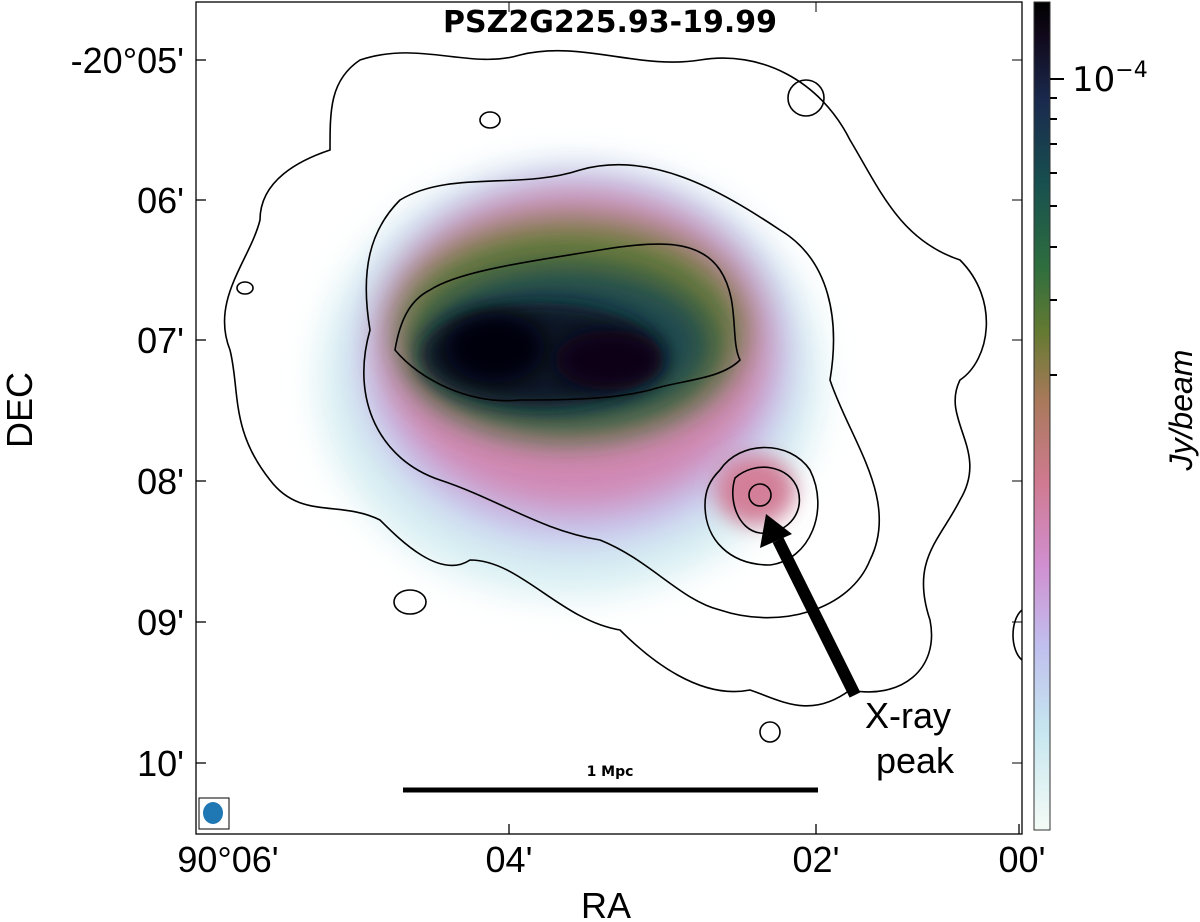 The image size is (1200, 922). What do you see at coordinates (160, 763) in the screenshot?
I see `y-tick-label: 10'` at bounding box center [160, 763].